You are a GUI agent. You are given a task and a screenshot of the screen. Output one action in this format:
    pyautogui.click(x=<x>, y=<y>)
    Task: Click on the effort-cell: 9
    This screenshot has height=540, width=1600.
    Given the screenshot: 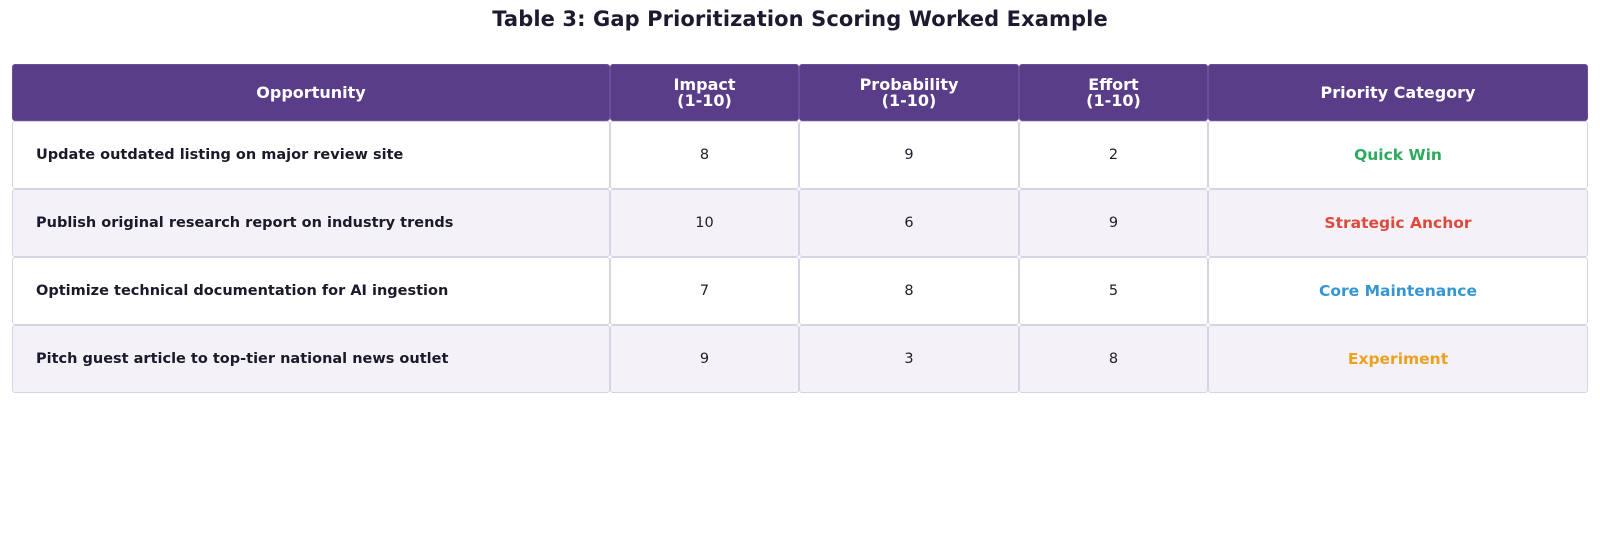 What is the action you would take?
    pyautogui.click(x=1113, y=223)
    